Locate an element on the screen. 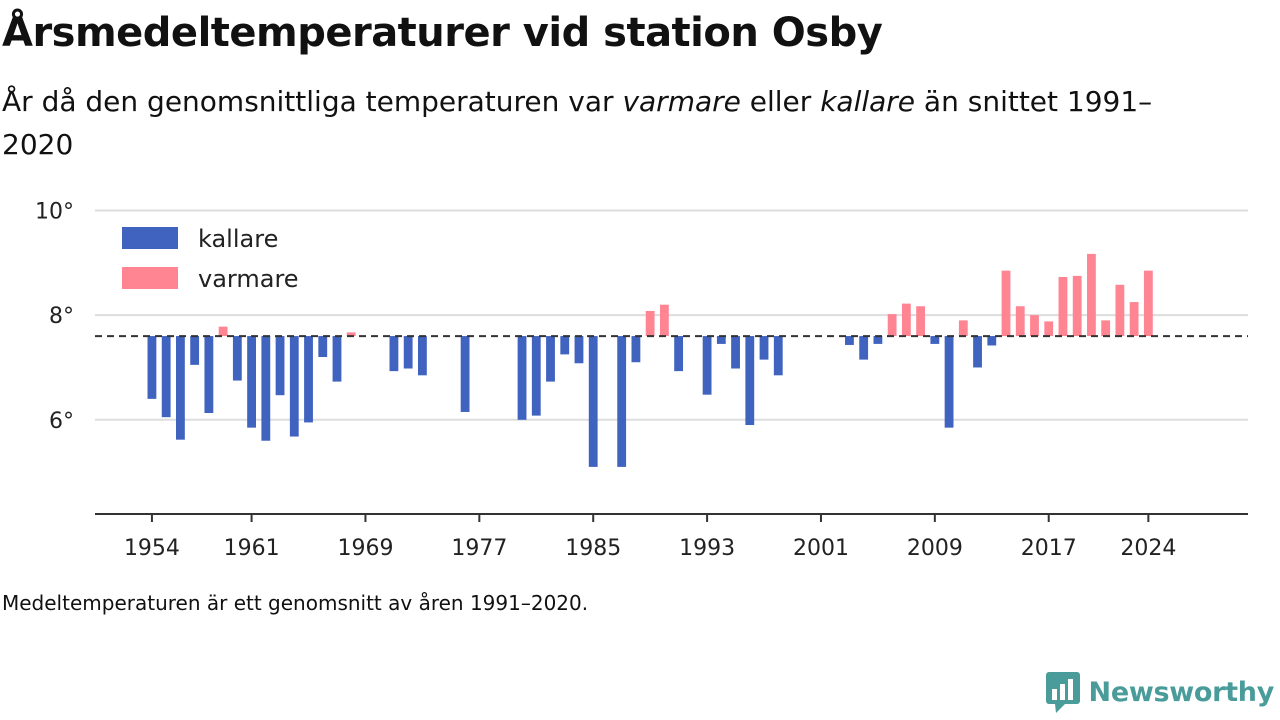 The image size is (1280, 720). chart-title: Årsmedeltemperaturer vid station Osby is located at coordinates (442, 33).